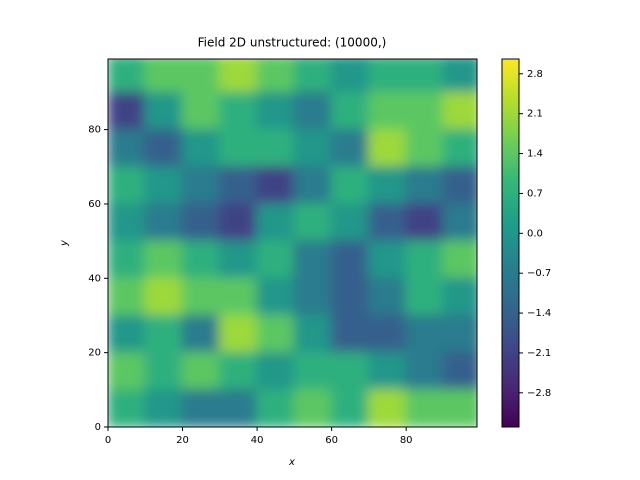  Describe the element at coordinates (94, 278) in the screenshot. I see `y-tick-label: 40` at that location.